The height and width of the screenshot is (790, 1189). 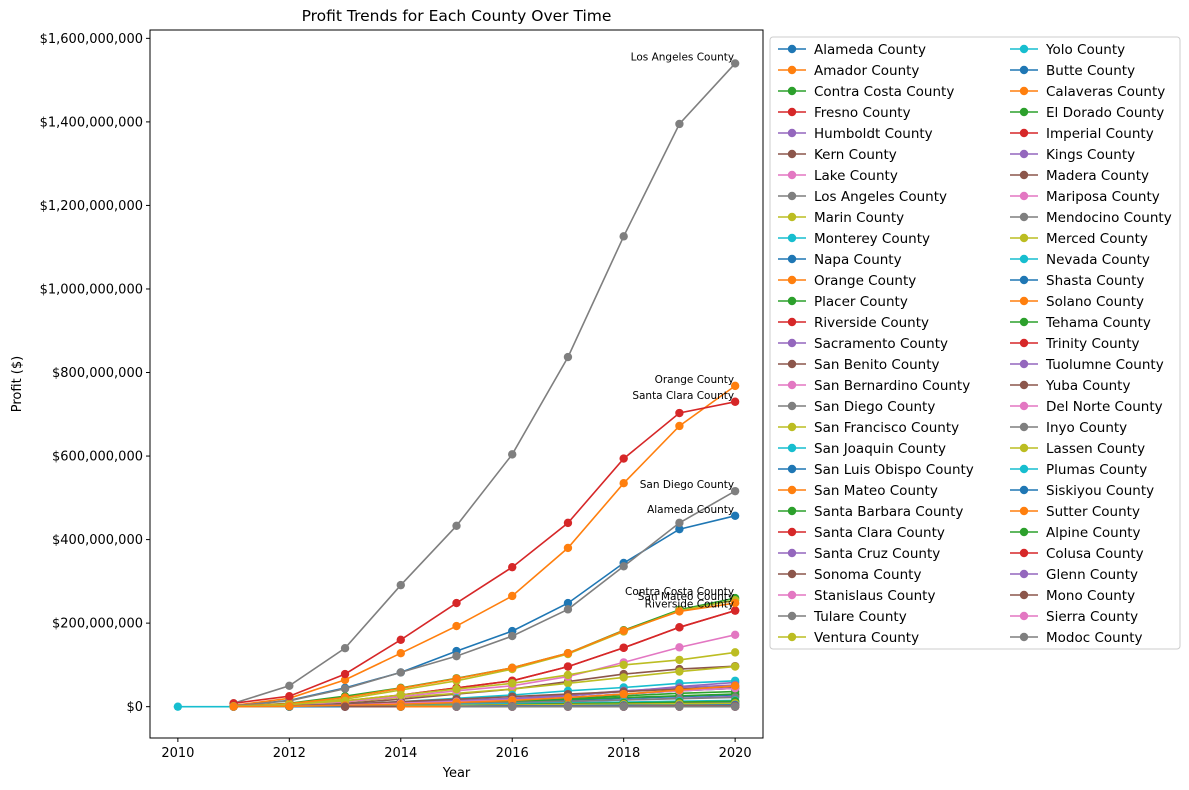 What do you see at coordinates (865, 281) in the screenshot?
I see `legend-label: Orange County` at bounding box center [865, 281].